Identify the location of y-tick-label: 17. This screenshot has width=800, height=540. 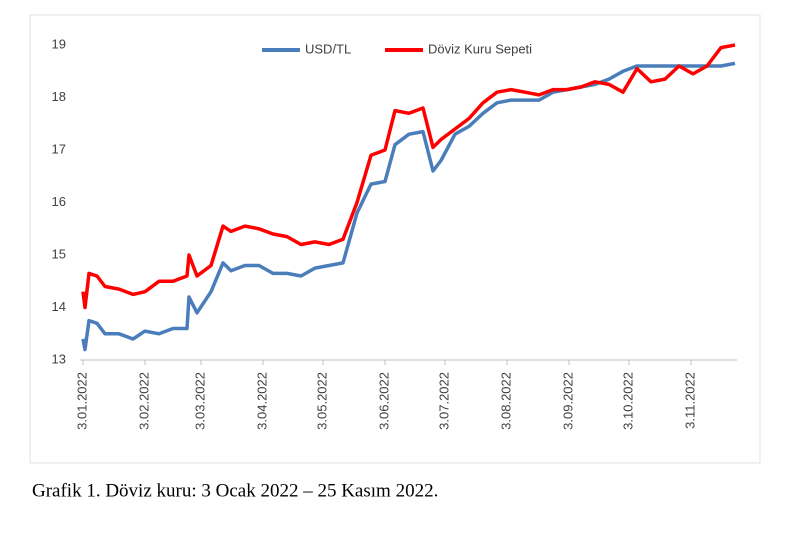
(59, 148).